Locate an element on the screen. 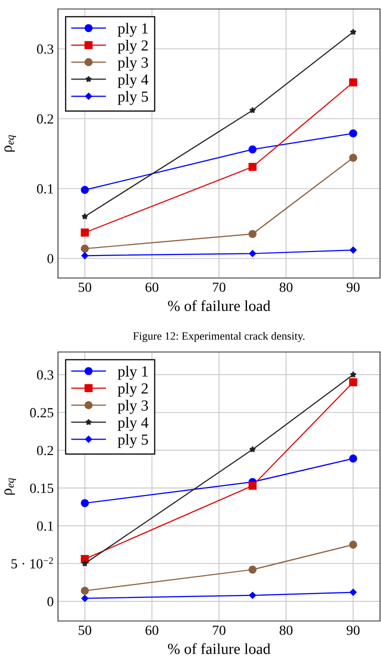  caption: Figure 12: Experimental crack density. is located at coordinates (218, 337).